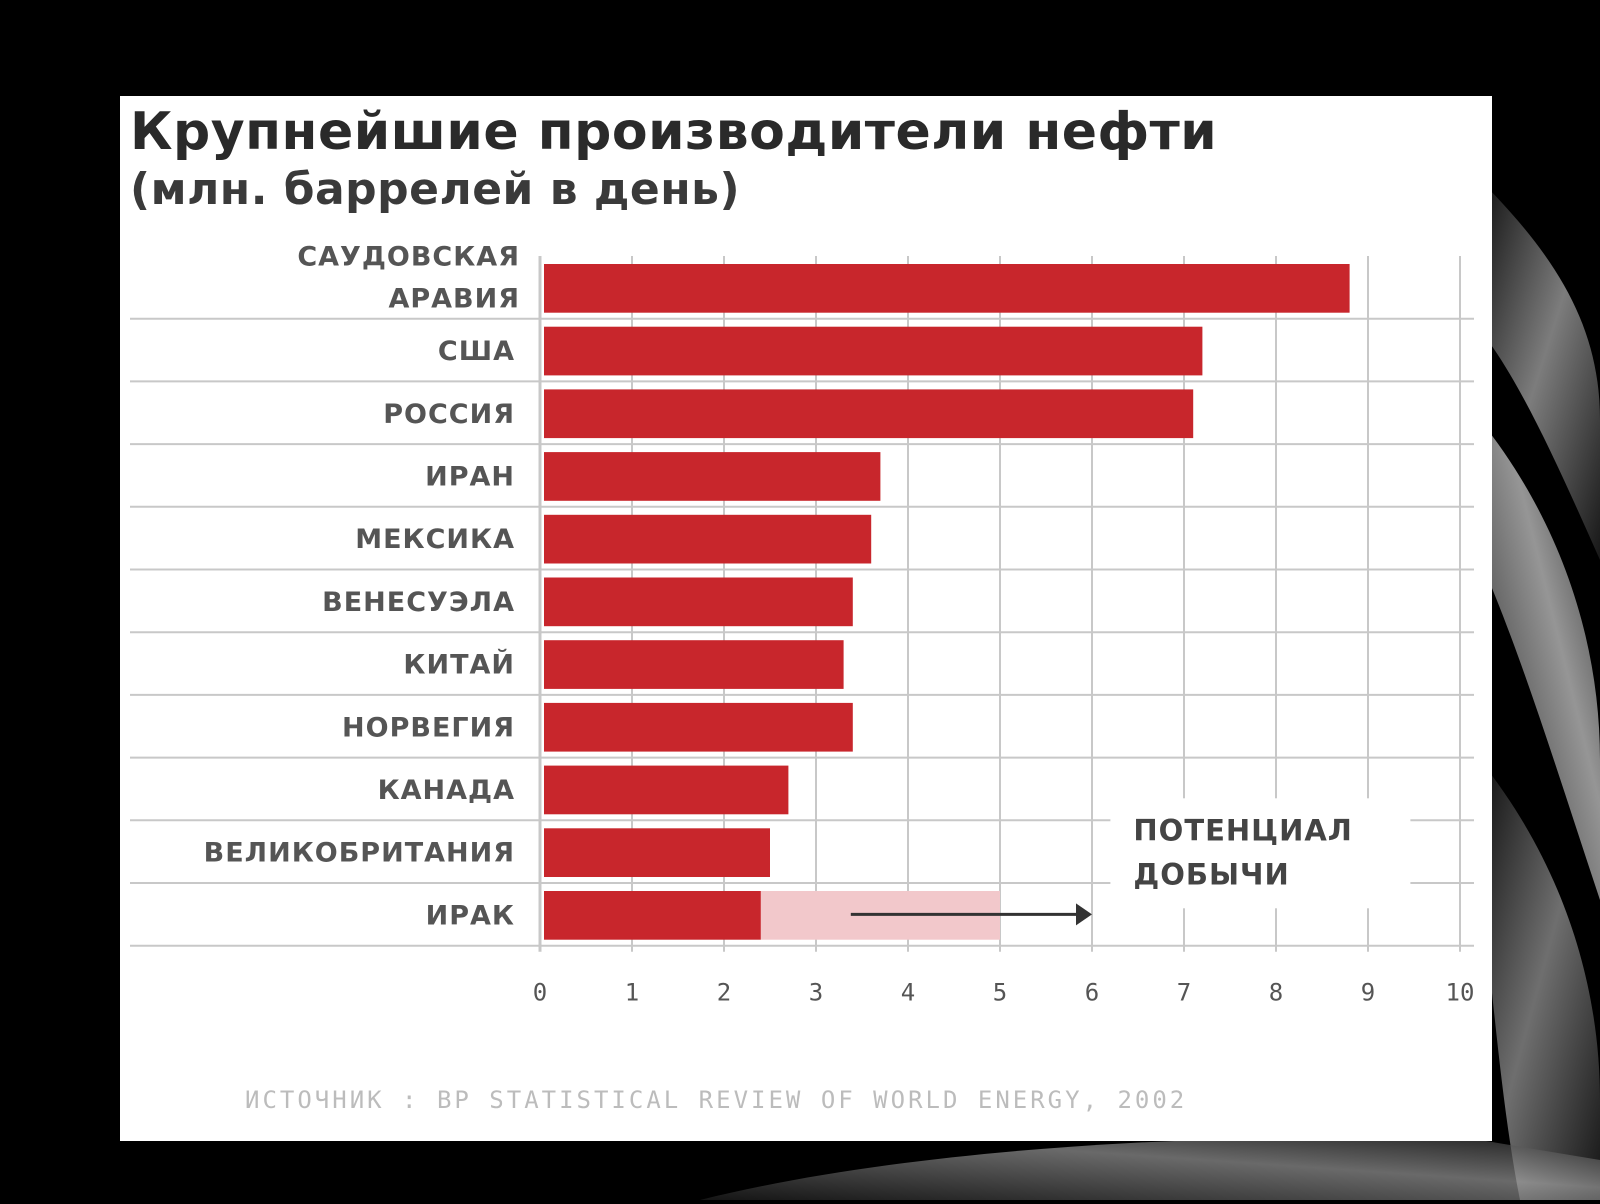  I want to click on annotation-text: ДОБЫЧИ, so click(1211, 874).